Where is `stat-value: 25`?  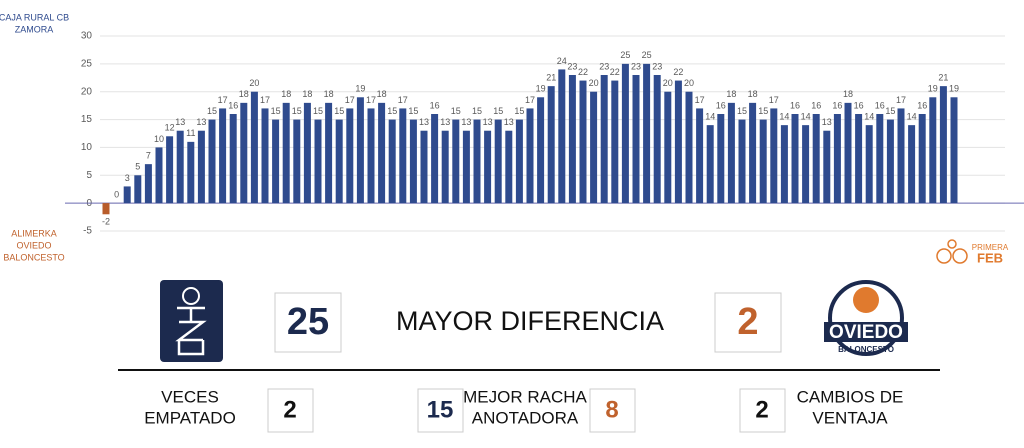
stat-value: 25 is located at coordinates (308, 322).